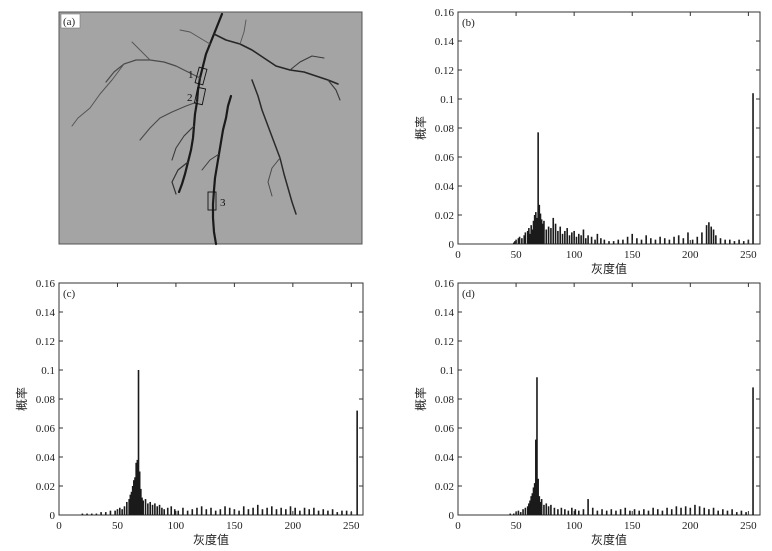 This screenshot has height=551, width=772. I want to click on upper-left-sub-branch, so click(141, 51).